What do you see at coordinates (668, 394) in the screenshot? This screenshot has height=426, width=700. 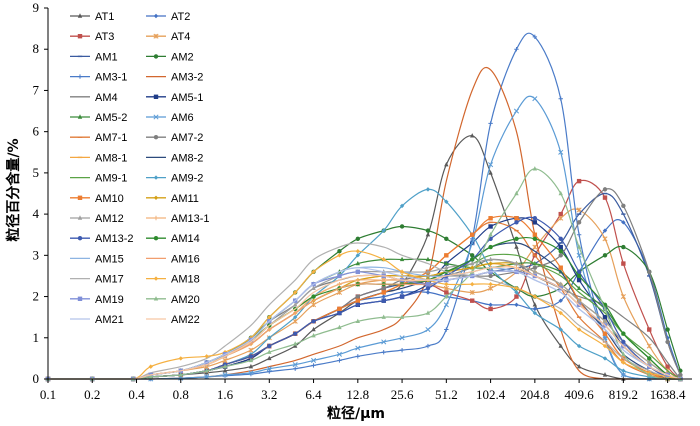 I see `x-tick-label: 1638.4` at bounding box center [668, 394].